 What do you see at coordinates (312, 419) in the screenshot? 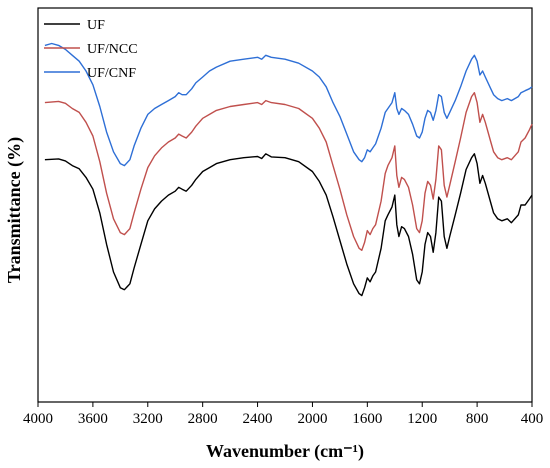
I see `x-tick-label: 2000` at bounding box center [312, 419].